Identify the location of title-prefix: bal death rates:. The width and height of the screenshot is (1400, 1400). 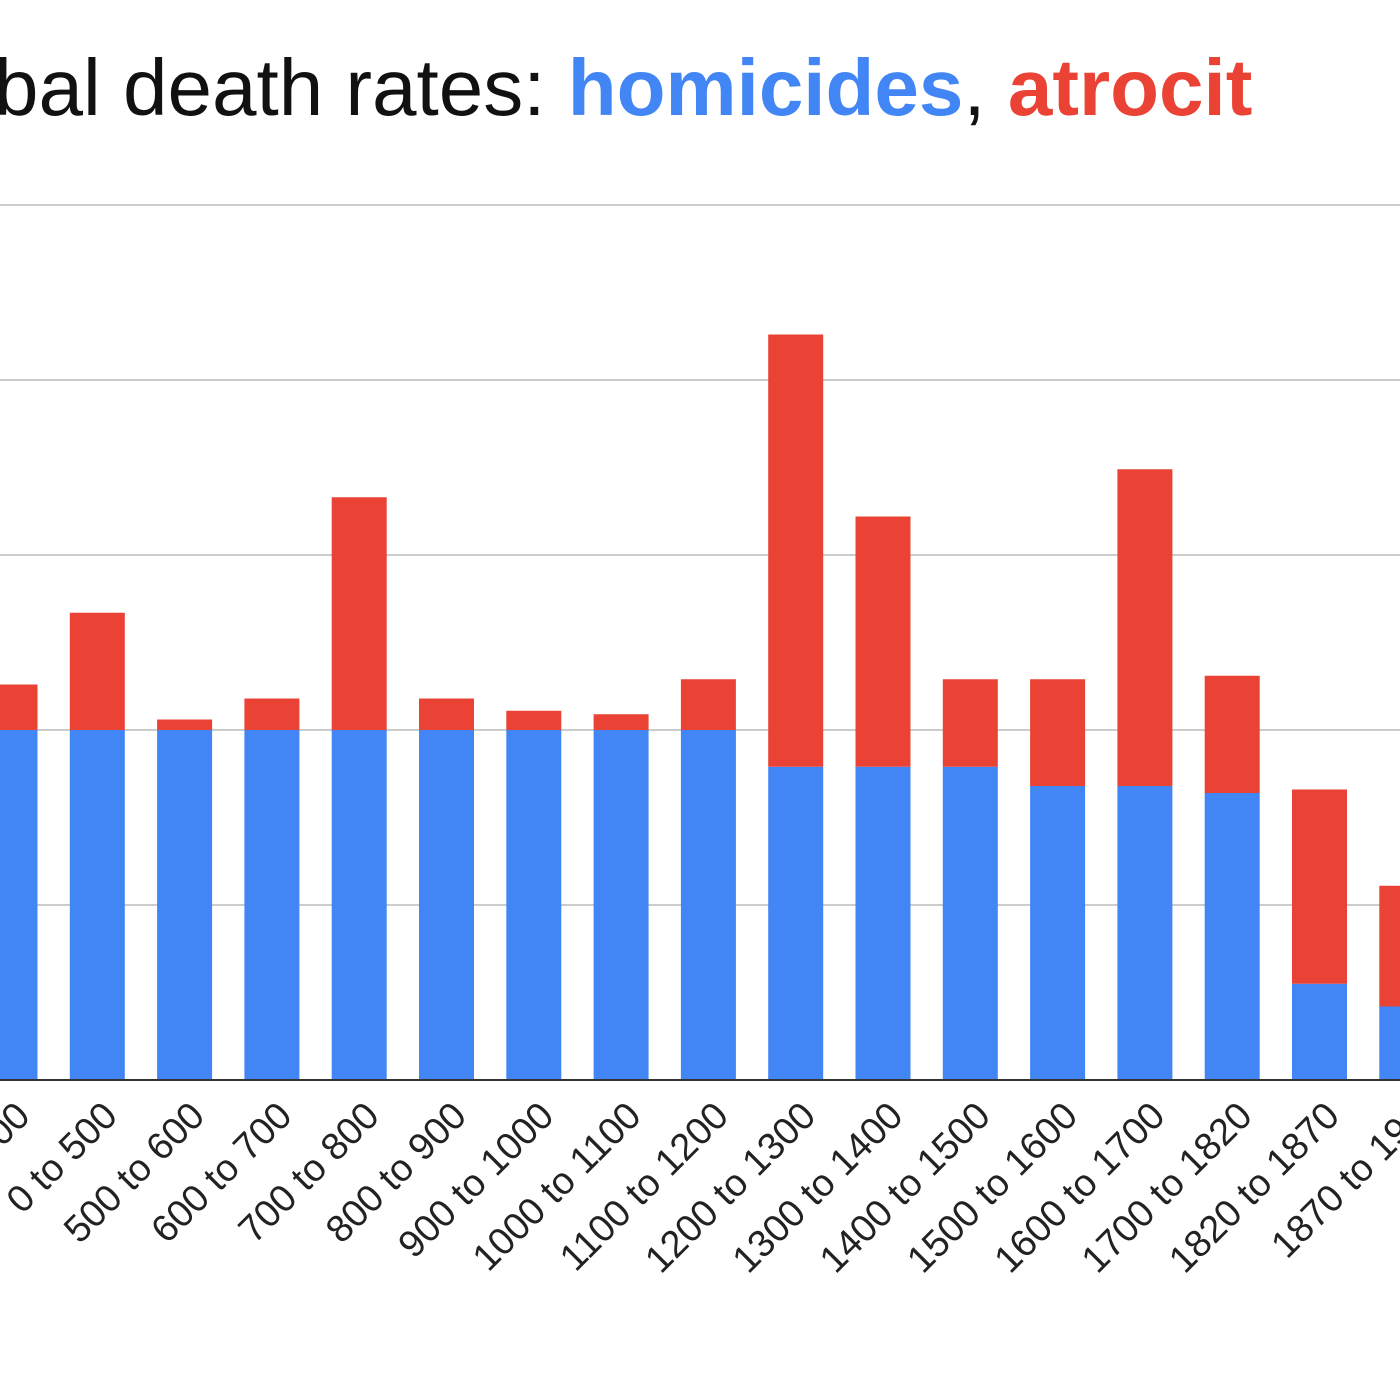
(284, 87).